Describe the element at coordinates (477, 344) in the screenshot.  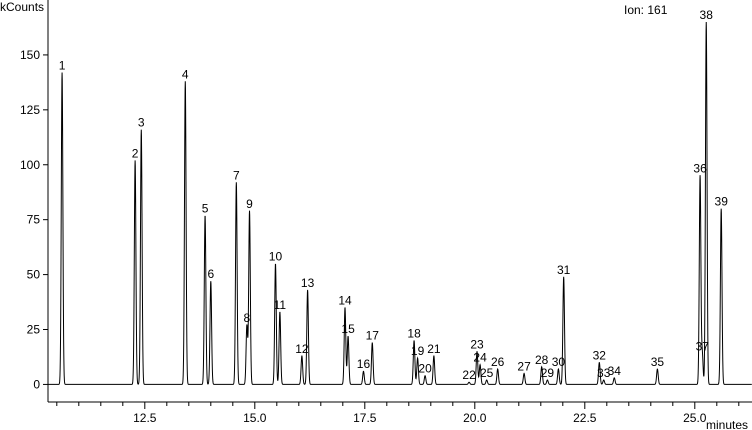
I see `peak-label-23: 23` at that location.